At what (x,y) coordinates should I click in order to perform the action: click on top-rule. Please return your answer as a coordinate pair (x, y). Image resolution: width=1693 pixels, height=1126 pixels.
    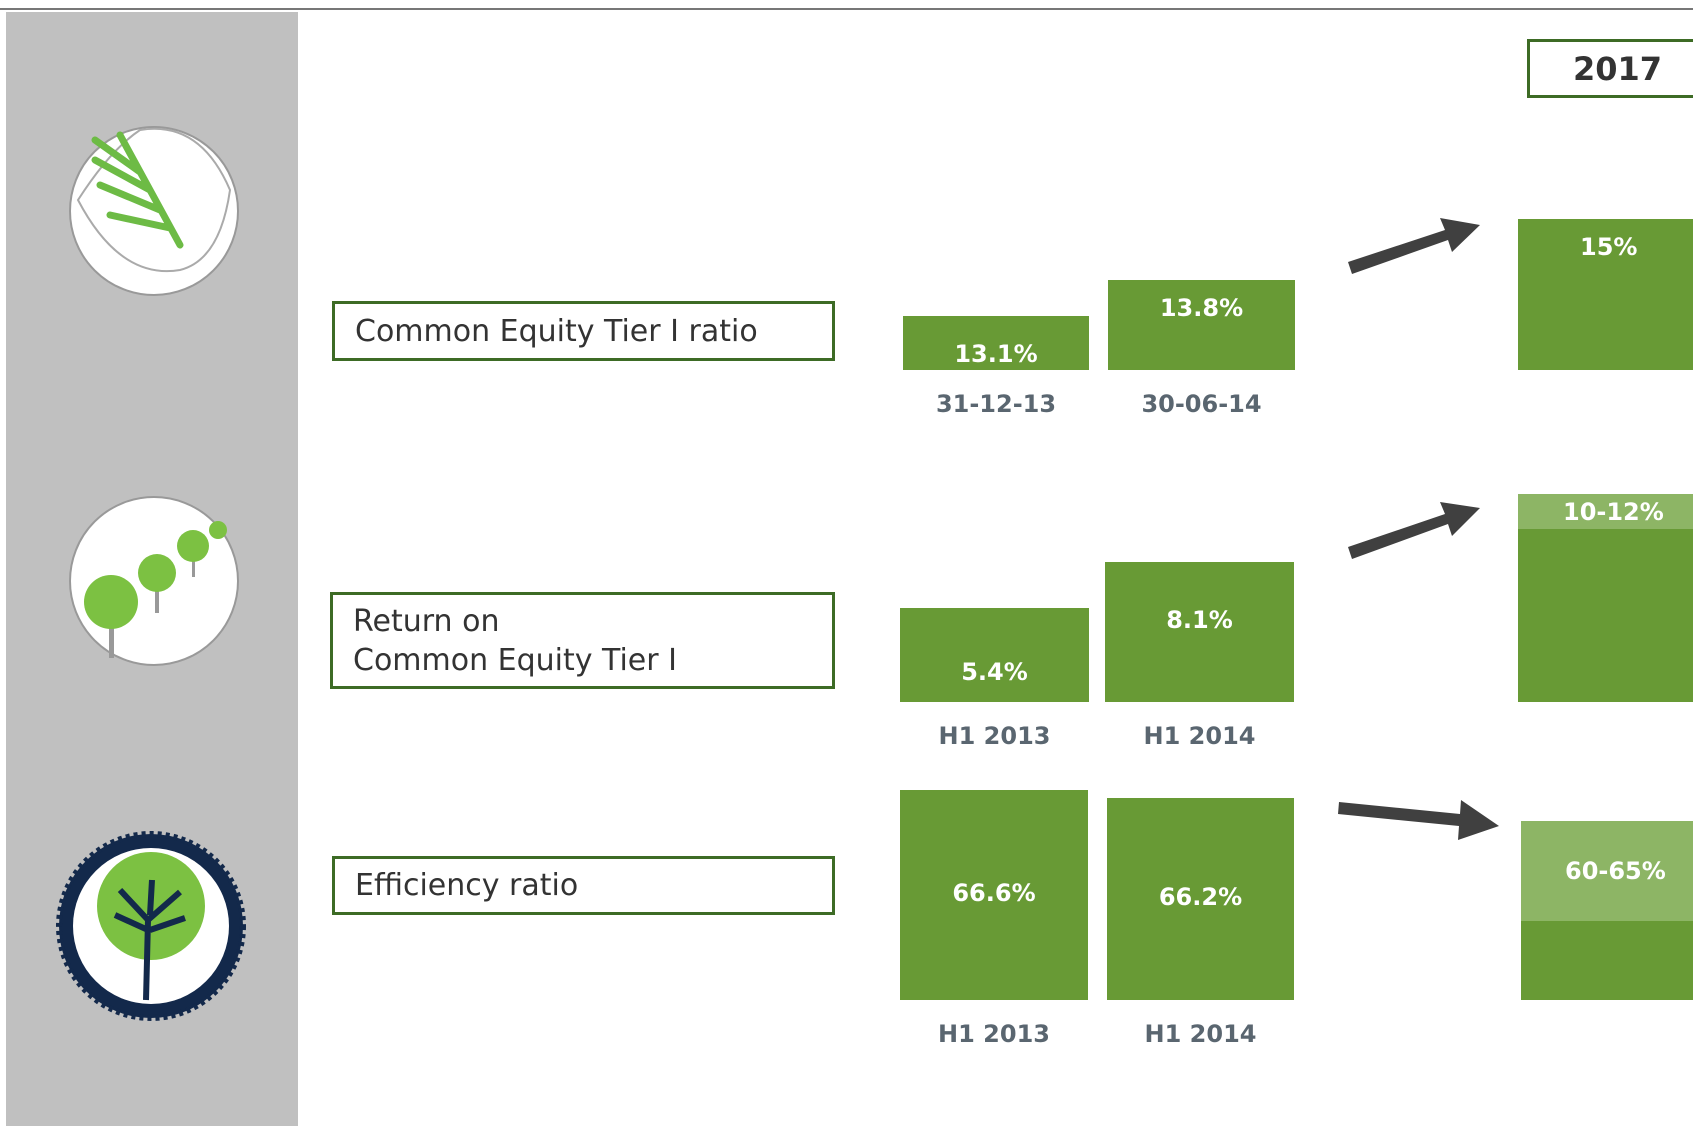
    Looking at the image, I should click on (846, 9).